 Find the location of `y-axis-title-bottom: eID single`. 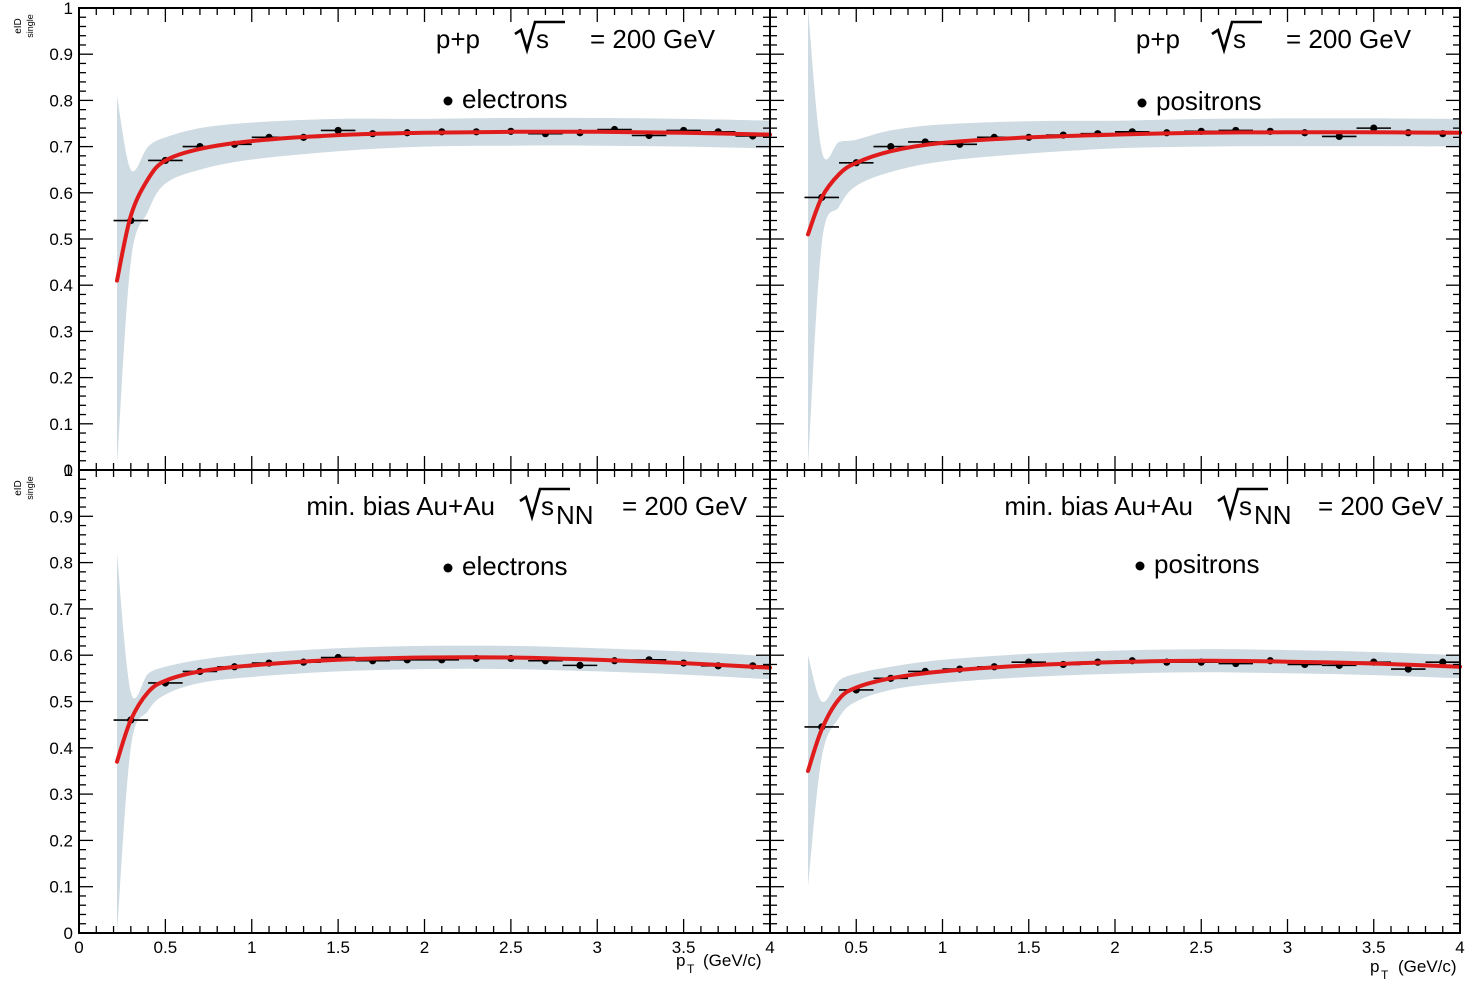

y-axis-title-bottom: eID single is located at coordinates (24, 488).